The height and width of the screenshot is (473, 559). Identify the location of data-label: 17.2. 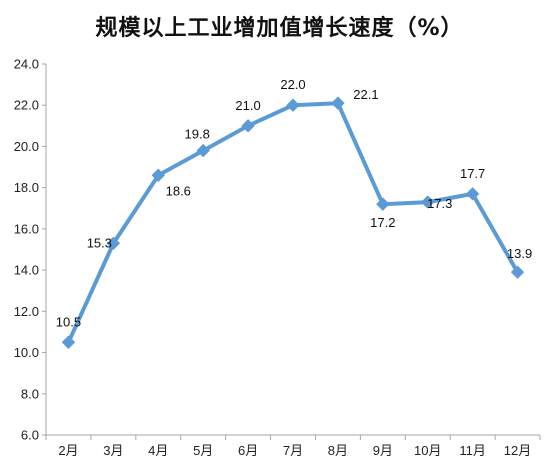
(382, 222).